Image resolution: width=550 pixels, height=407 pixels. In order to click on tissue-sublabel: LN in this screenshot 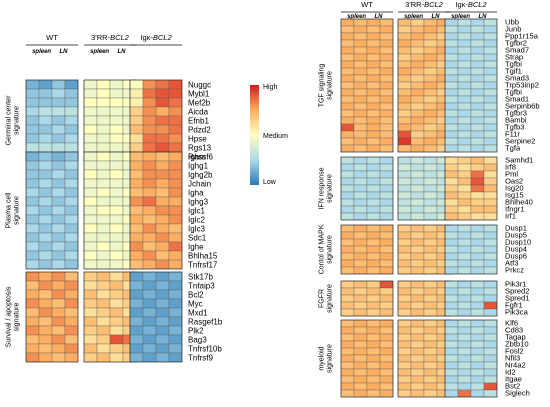, I will do `click(378, 17)`.